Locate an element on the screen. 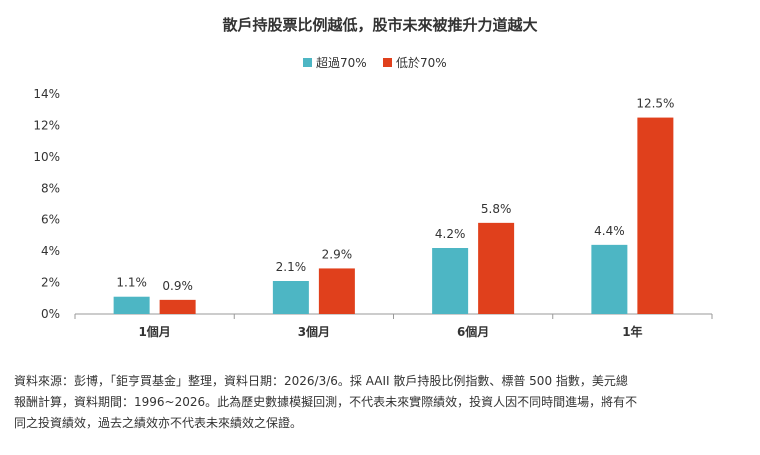 The width and height of the screenshot is (760, 455). data-label: 2.9% is located at coordinates (337, 254).